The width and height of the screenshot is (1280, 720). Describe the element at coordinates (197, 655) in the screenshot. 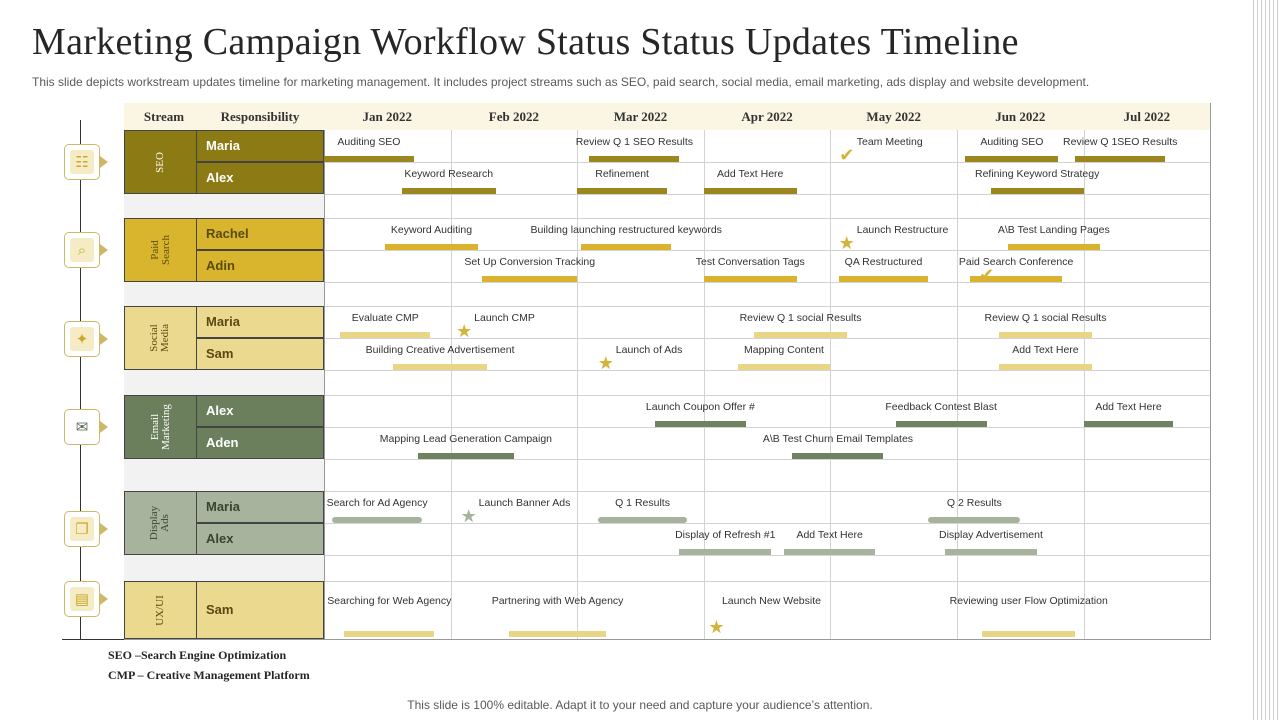

I see `legend-seo: SEO –Search Engine Optimization` at that location.